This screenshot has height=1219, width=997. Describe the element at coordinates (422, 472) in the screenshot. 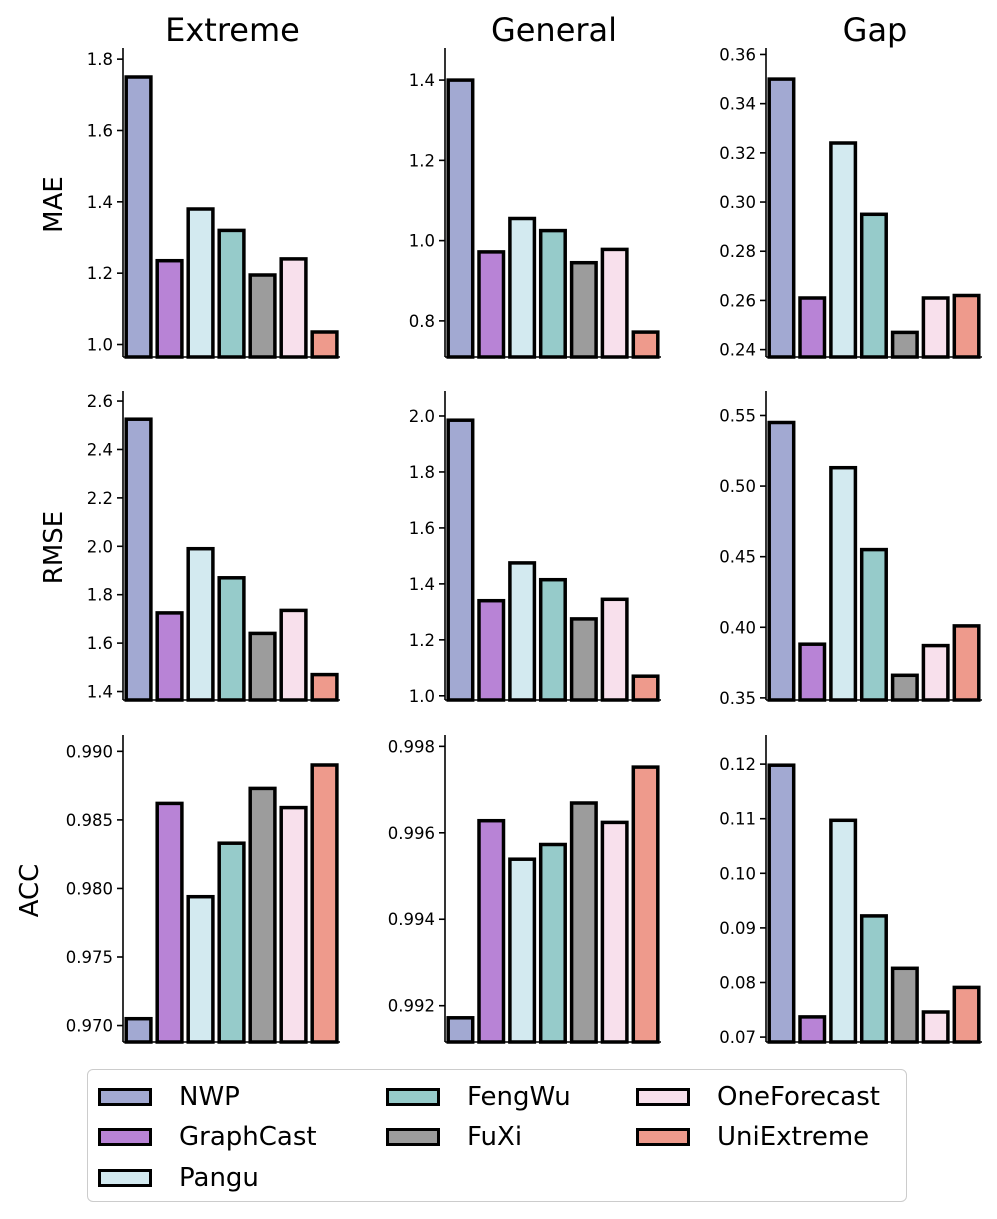

I see `y-tick-label-rmse-general-4: 1.8` at that location.